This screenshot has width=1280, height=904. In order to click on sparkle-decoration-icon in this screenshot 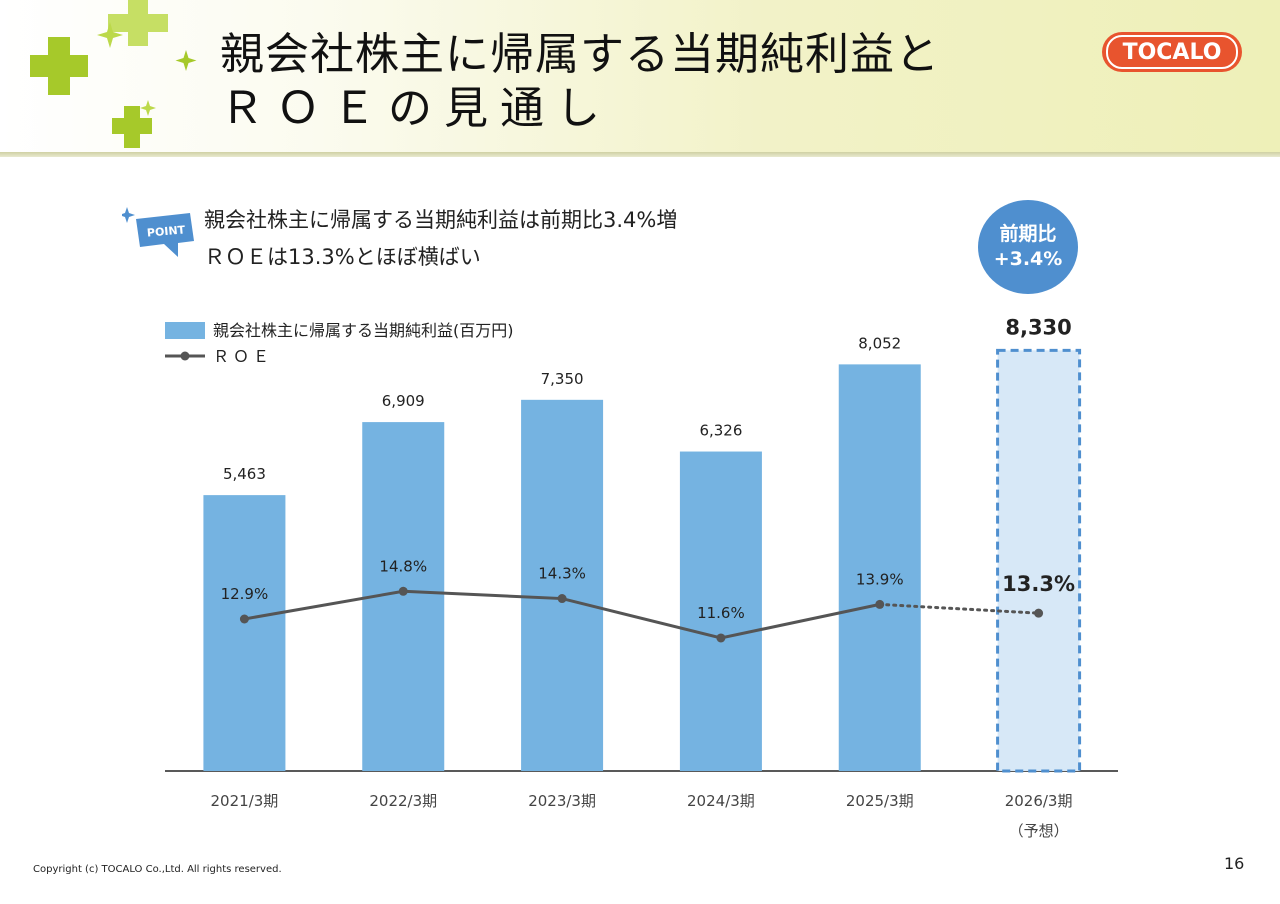, I will do `click(113, 74)`.